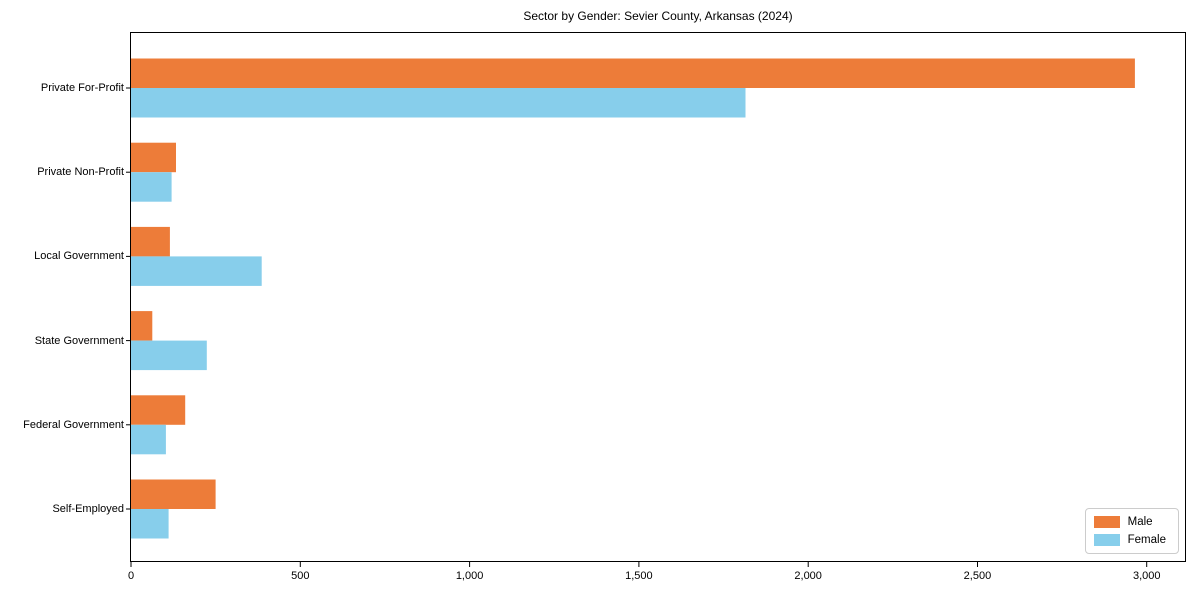 The width and height of the screenshot is (1200, 600). Describe the element at coordinates (173, 494) in the screenshot. I see `bar-male-self-employed` at that location.